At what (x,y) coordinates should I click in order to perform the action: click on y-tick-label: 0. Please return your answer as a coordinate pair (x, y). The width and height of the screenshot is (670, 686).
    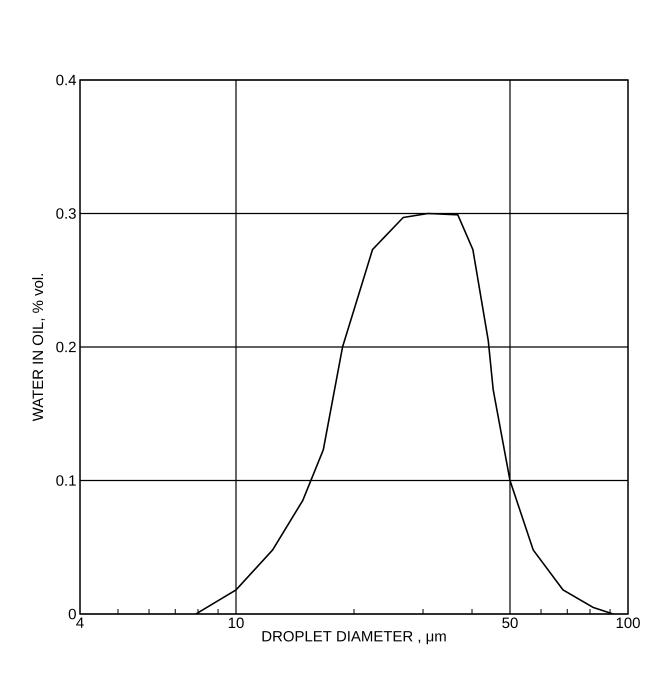
    Looking at the image, I should click on (72, 614).